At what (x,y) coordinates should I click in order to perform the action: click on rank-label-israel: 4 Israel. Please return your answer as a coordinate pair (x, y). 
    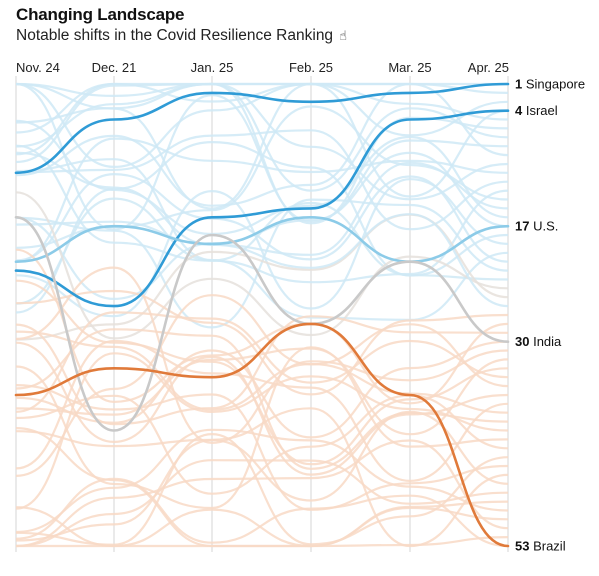
    Looking at the image, I should click on (536, 110).